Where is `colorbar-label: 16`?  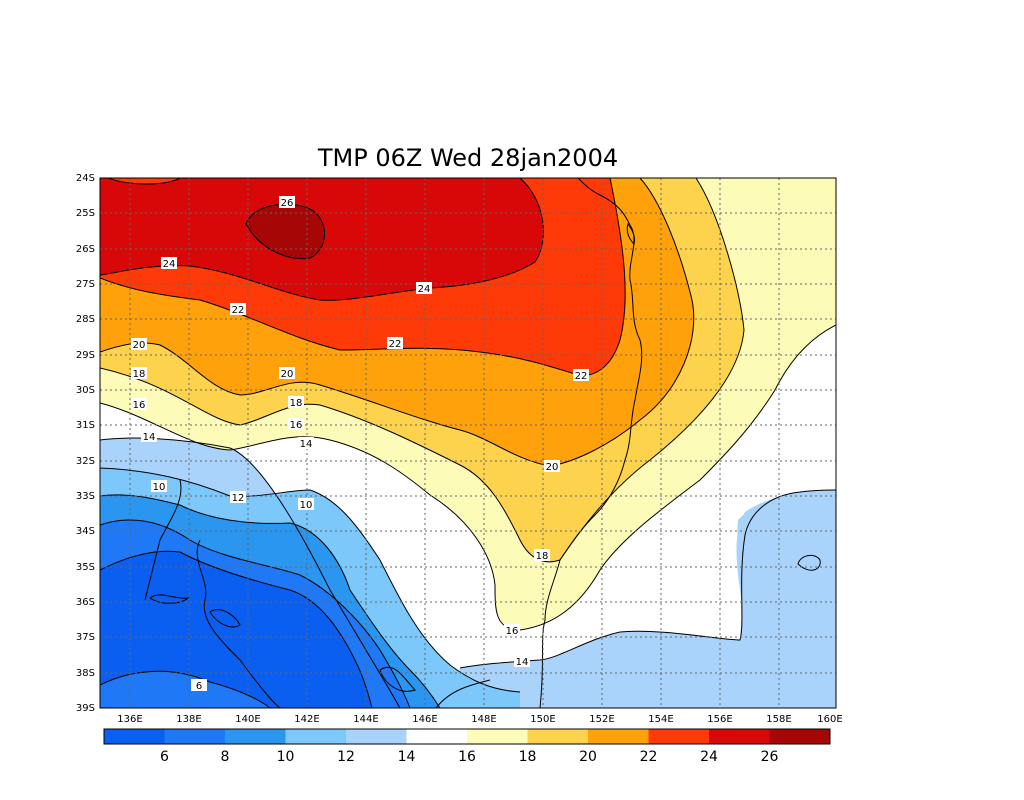 colorbar-label: 16 is located at coordinates (467, 757).